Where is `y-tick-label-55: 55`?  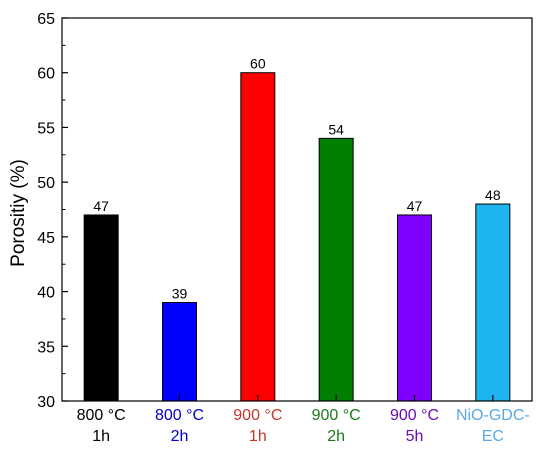
y-tick-label-55: 55 is located at coordinates (46, 128).